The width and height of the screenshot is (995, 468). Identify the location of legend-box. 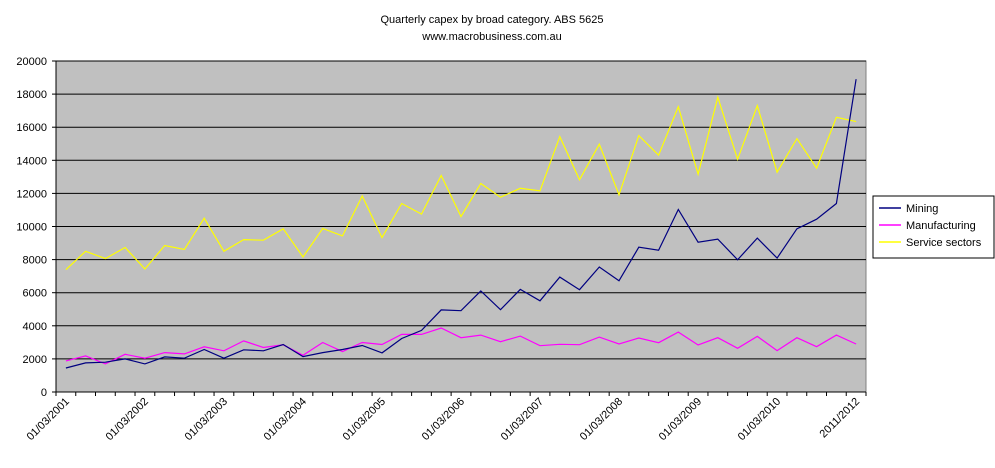
(933, 227).